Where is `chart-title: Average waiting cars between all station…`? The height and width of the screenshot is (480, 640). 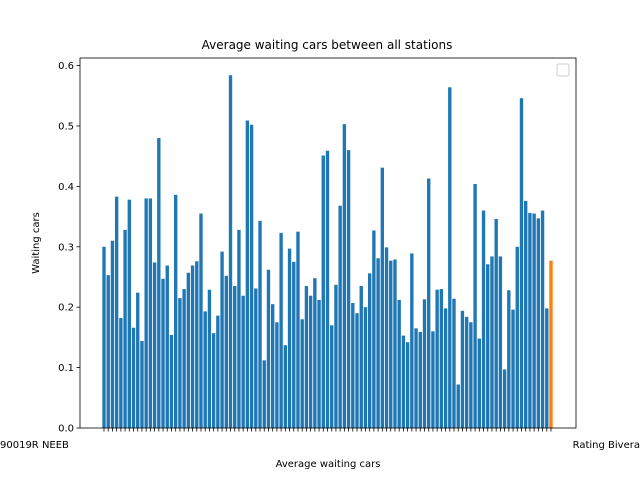
chart-title: Average waiting cars between all station… is located at coordinates (327, 45).